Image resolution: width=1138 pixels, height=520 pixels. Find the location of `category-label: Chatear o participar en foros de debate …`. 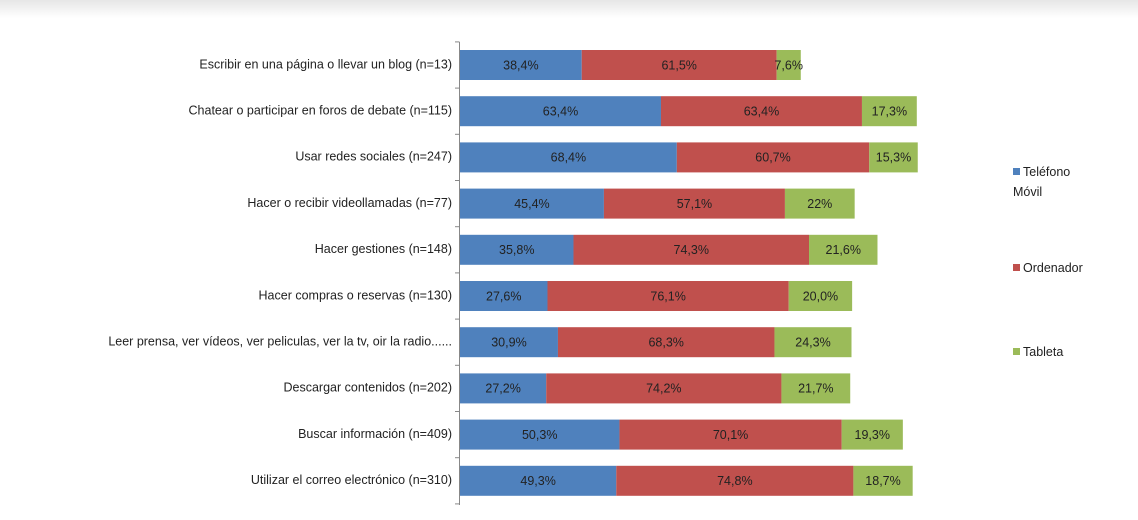

category-label: Chatear o participar en foros de debate … is located at coordinates (320, 110).